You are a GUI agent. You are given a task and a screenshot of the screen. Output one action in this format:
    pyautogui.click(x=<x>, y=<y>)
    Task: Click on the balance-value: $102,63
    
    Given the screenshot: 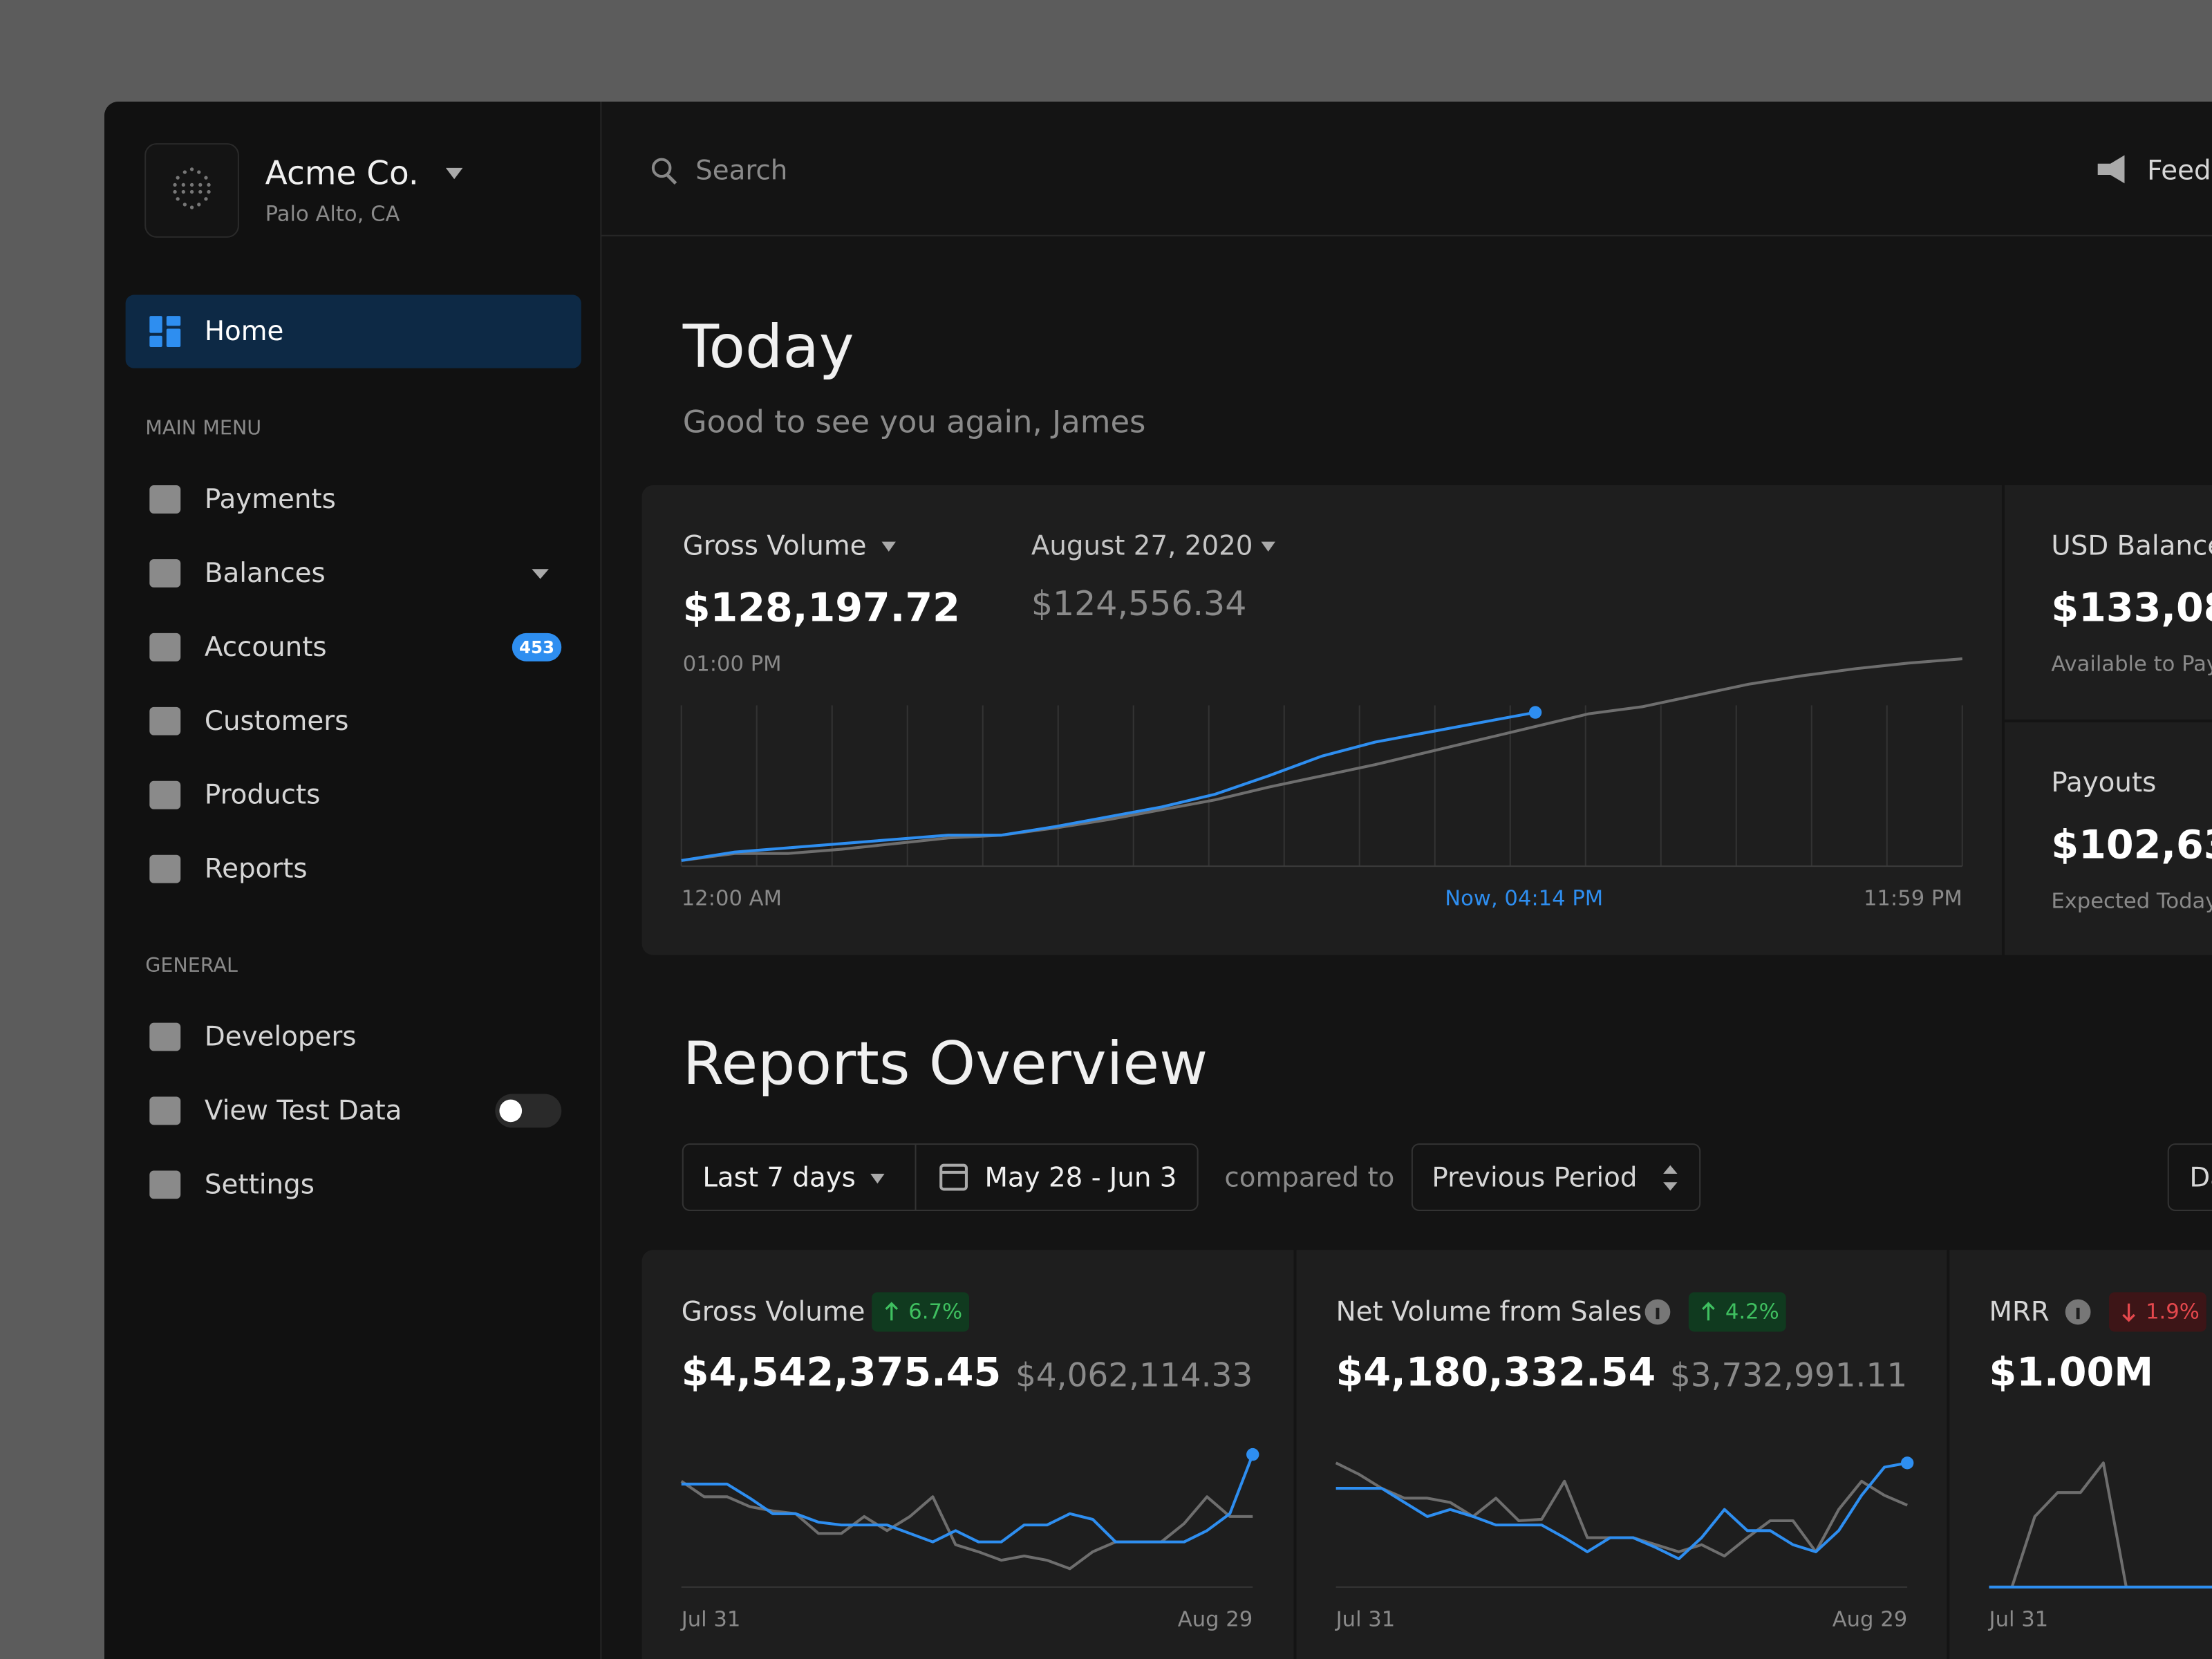 What is the action you would take?
    pyautogui.click(x=2131, y=845)
    